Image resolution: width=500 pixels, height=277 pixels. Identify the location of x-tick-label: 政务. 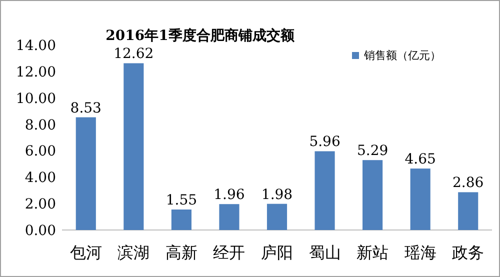
(468, 252).